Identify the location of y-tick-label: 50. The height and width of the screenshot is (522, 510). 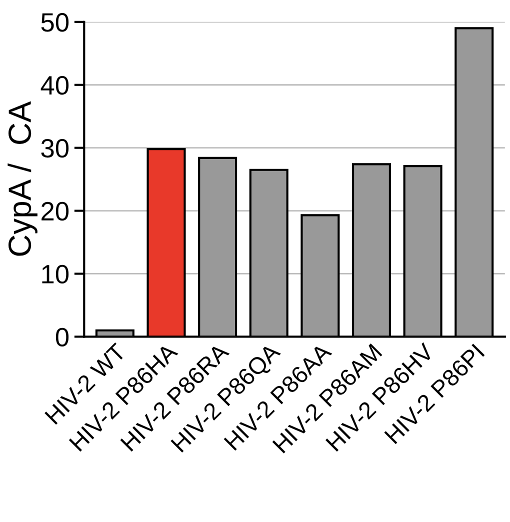
(55, 22).